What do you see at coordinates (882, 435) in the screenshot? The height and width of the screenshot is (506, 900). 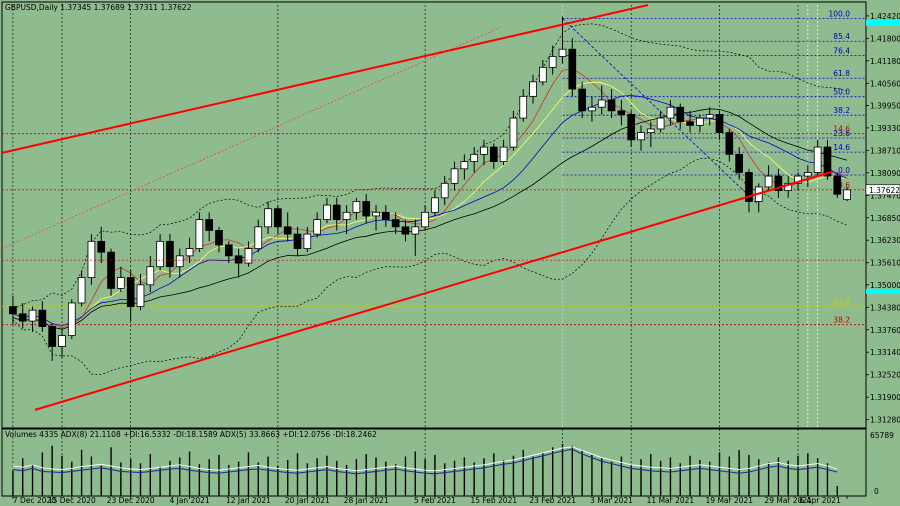 I see `volume-max-label: 65789` at bounding box center [882, 435].